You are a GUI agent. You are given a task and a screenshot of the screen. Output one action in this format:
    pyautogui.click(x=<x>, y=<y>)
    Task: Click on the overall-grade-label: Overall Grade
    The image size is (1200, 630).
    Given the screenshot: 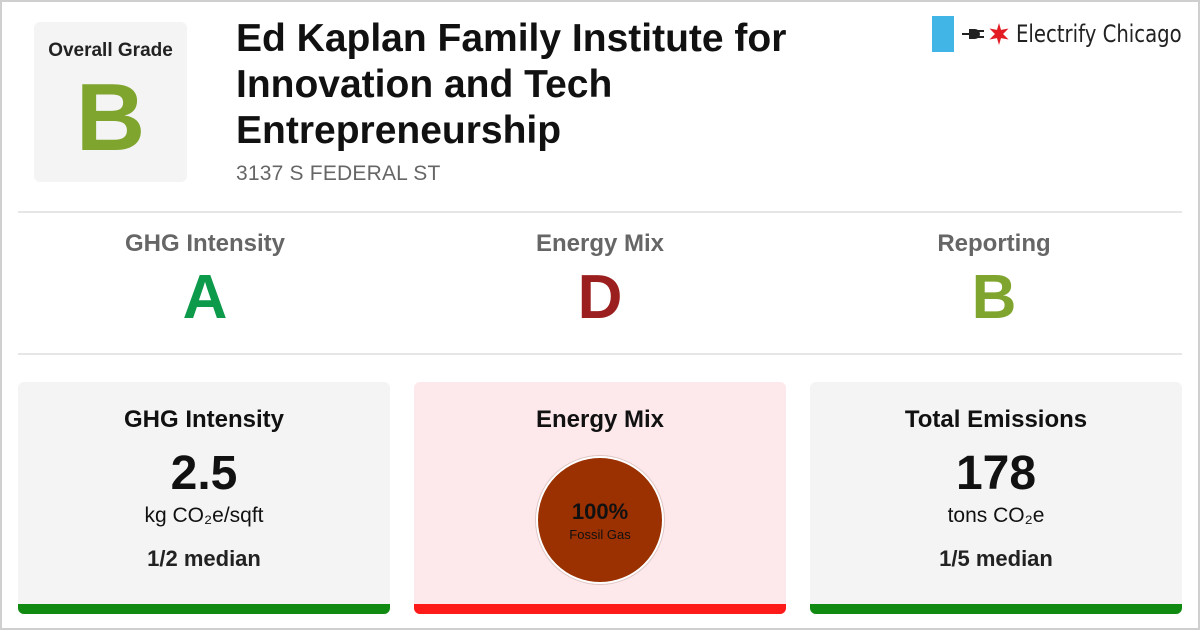 What is the action you would take?
    pyautogui.click(x=110, y=50)
    